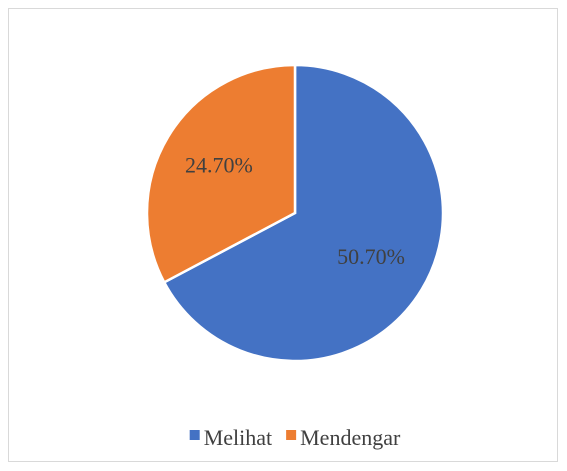 Image resolution: width=567 pixels, height=471 pixels. What do you see at coordinates (219, 164) in the screenshot?
I see `data-label: 24.70%` at bounding box center [219, 164].